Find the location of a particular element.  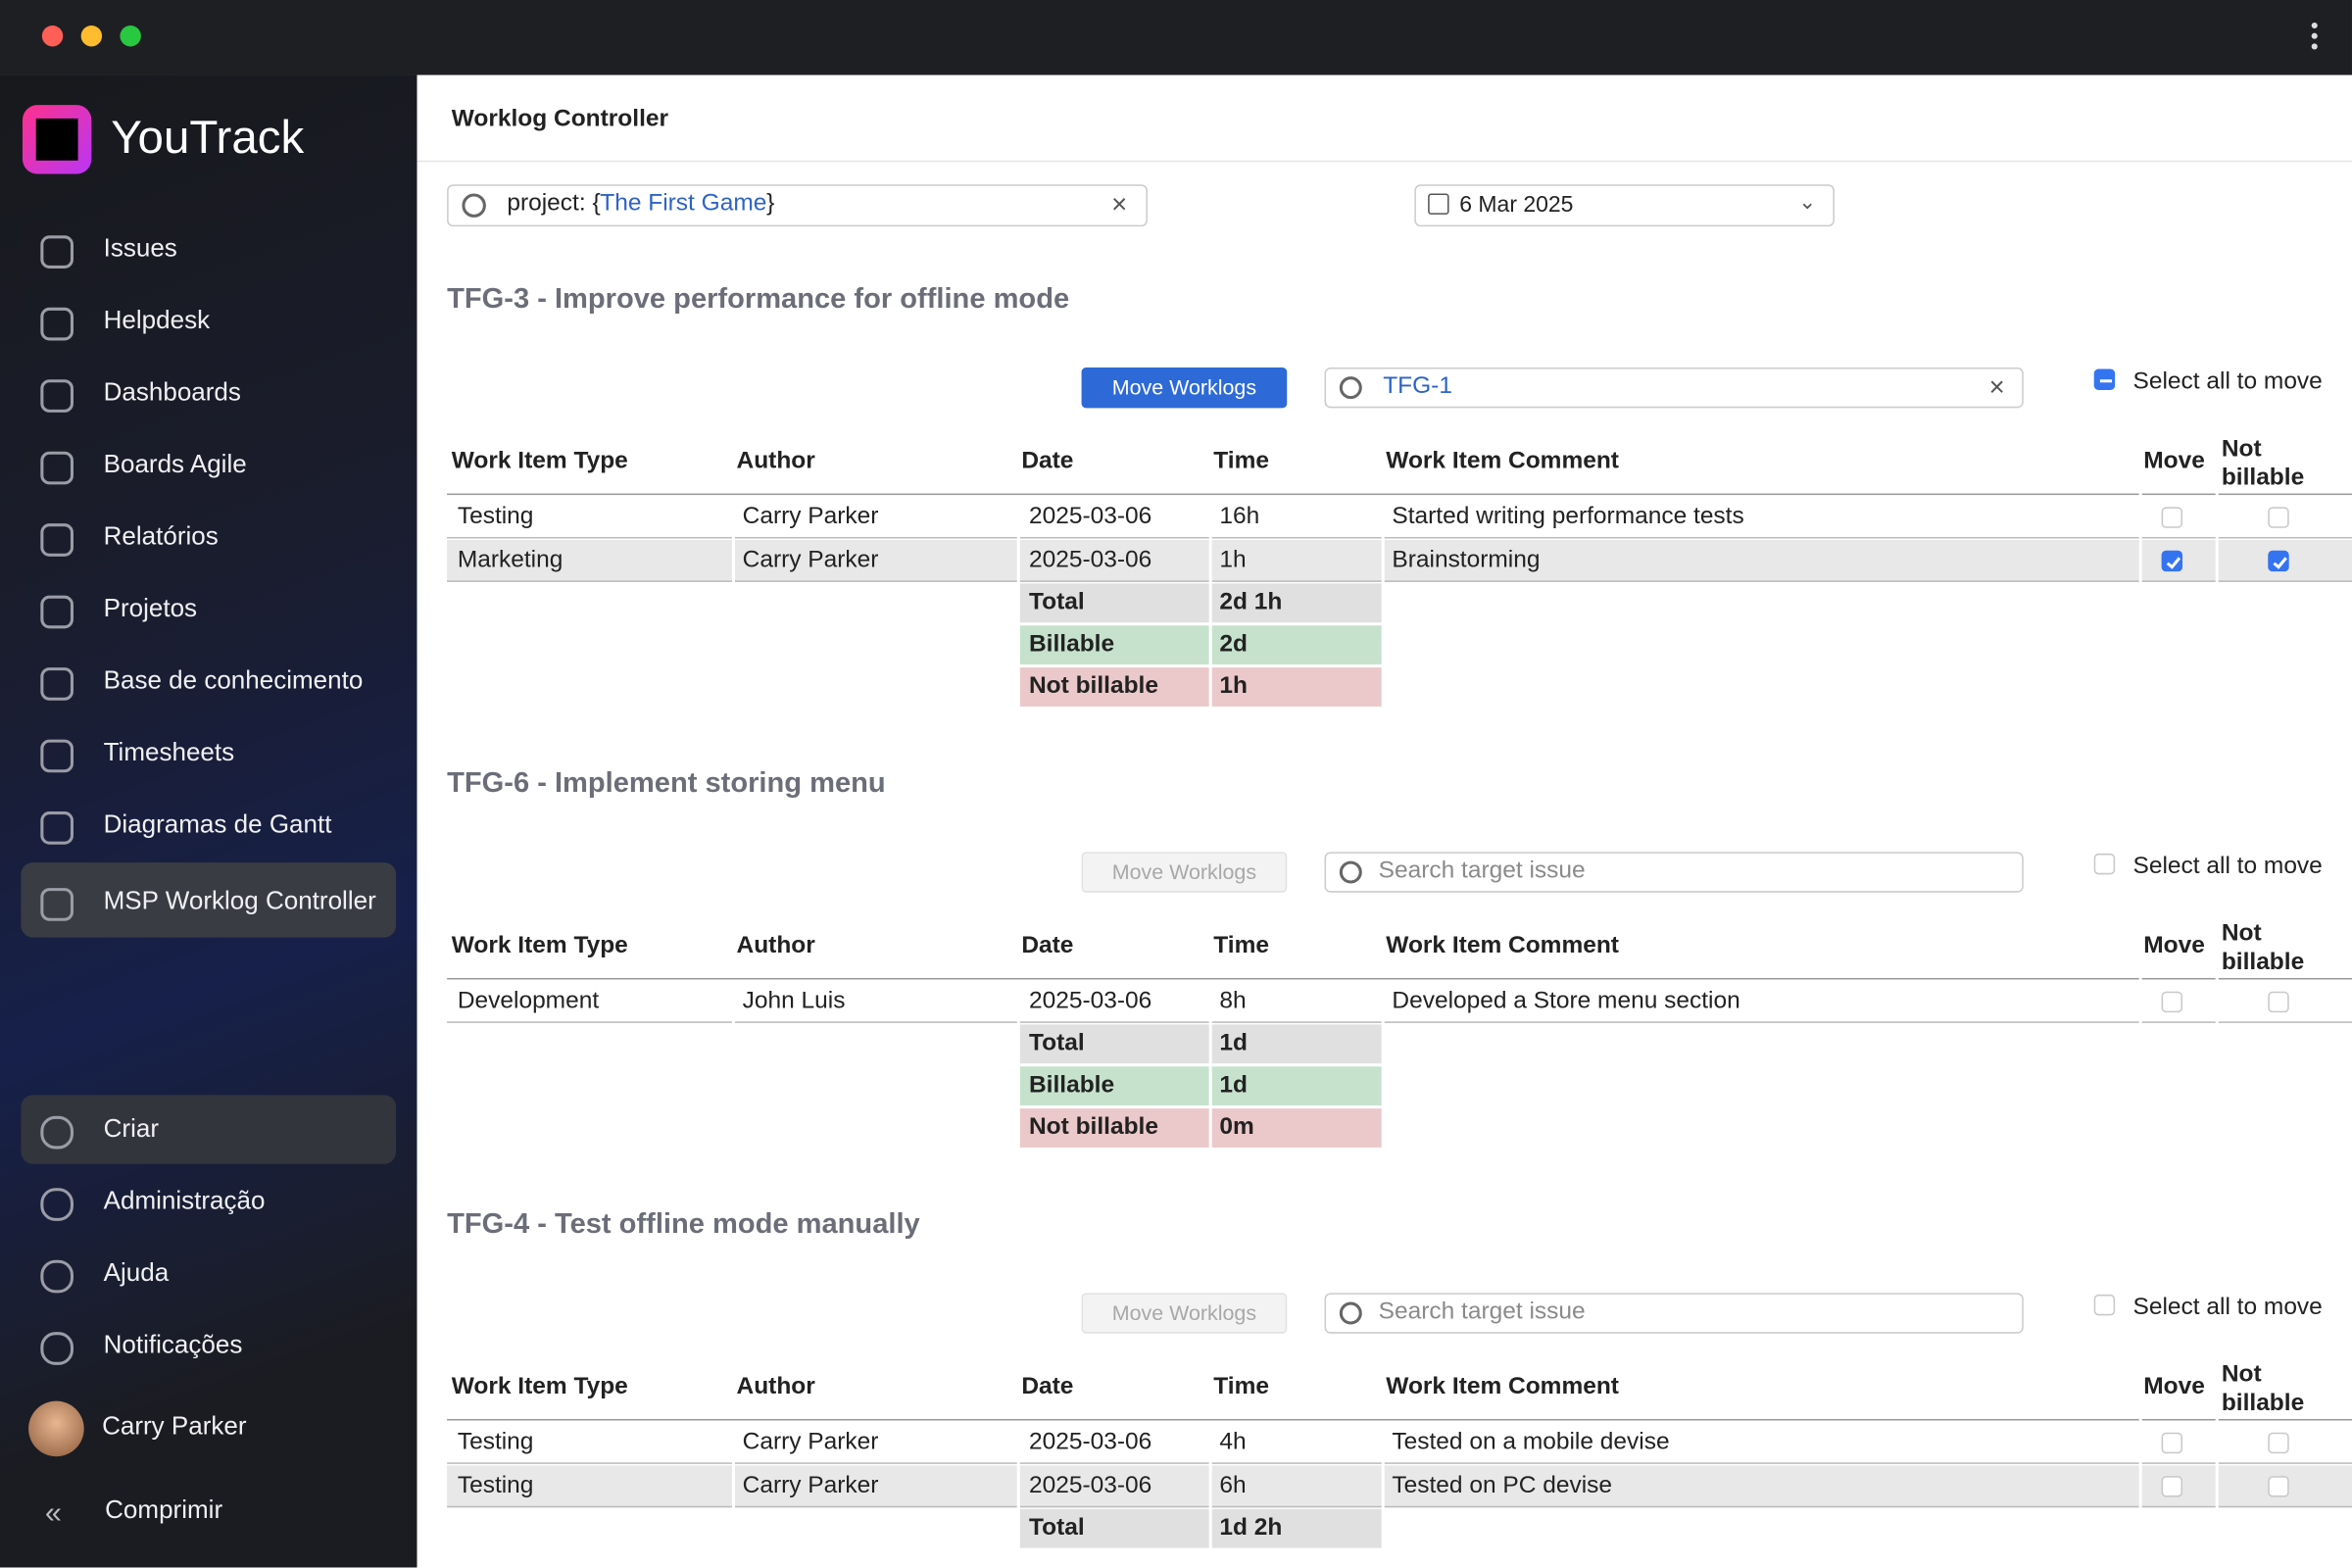

search-box is located at coordinates (797, 205).